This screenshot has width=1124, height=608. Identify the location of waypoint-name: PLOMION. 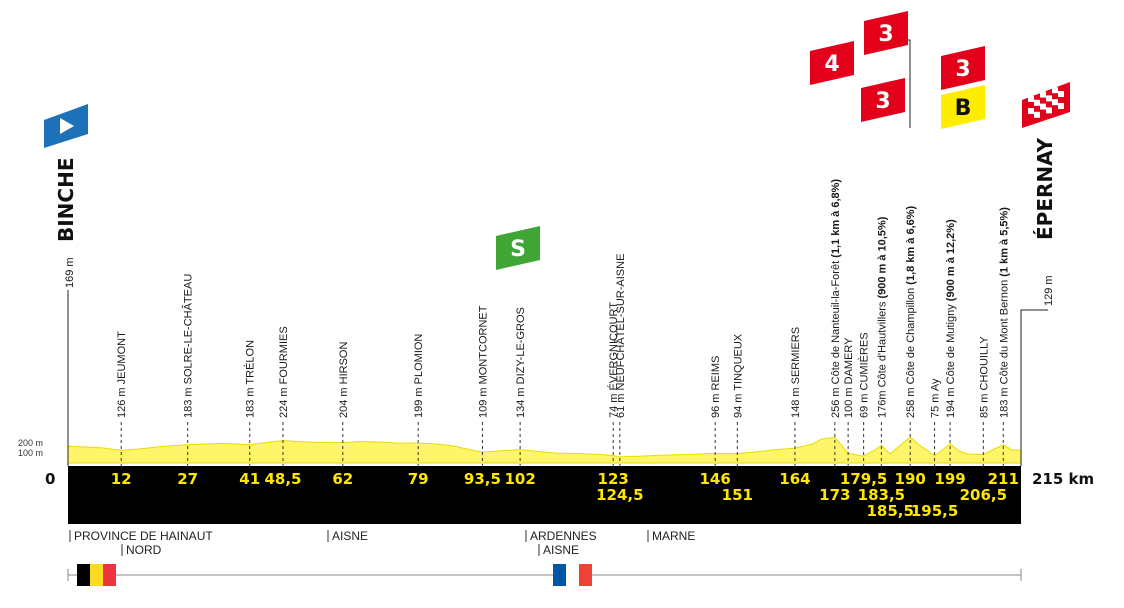
(419, 359).